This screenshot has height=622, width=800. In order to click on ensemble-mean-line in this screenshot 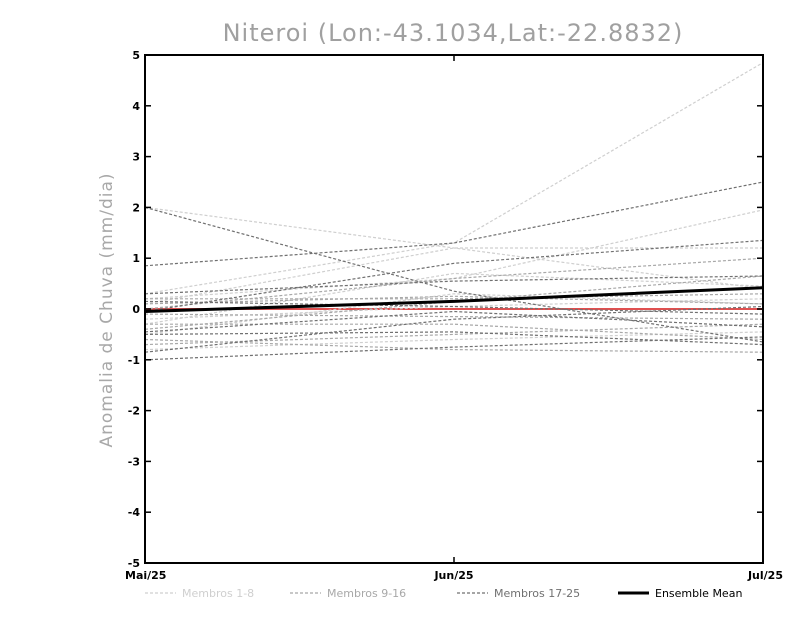, I will do `click(454, 299)`.